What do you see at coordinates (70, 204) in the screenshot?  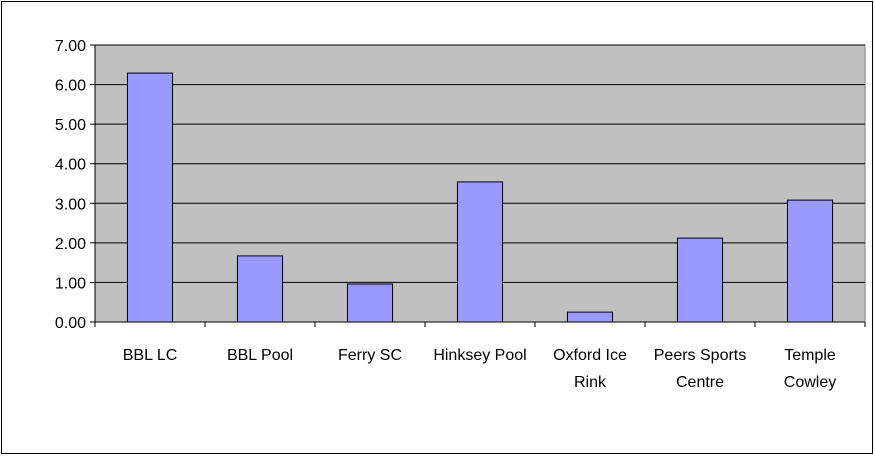 I see `y-tick-label: 3.00` at bounding box center [70, 204].